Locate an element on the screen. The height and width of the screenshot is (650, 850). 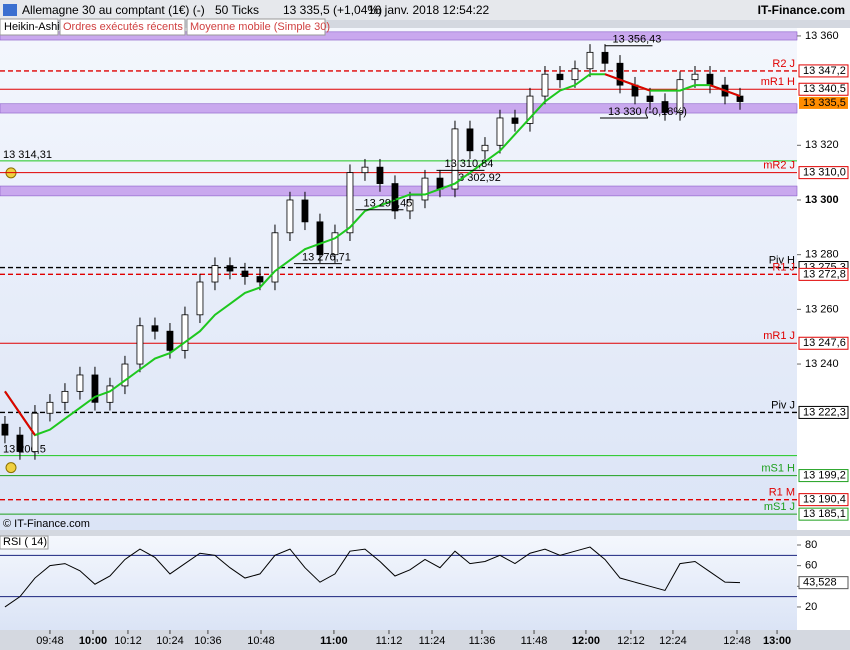
annotation: 13 296,45 is located at coordinates (387, 204).